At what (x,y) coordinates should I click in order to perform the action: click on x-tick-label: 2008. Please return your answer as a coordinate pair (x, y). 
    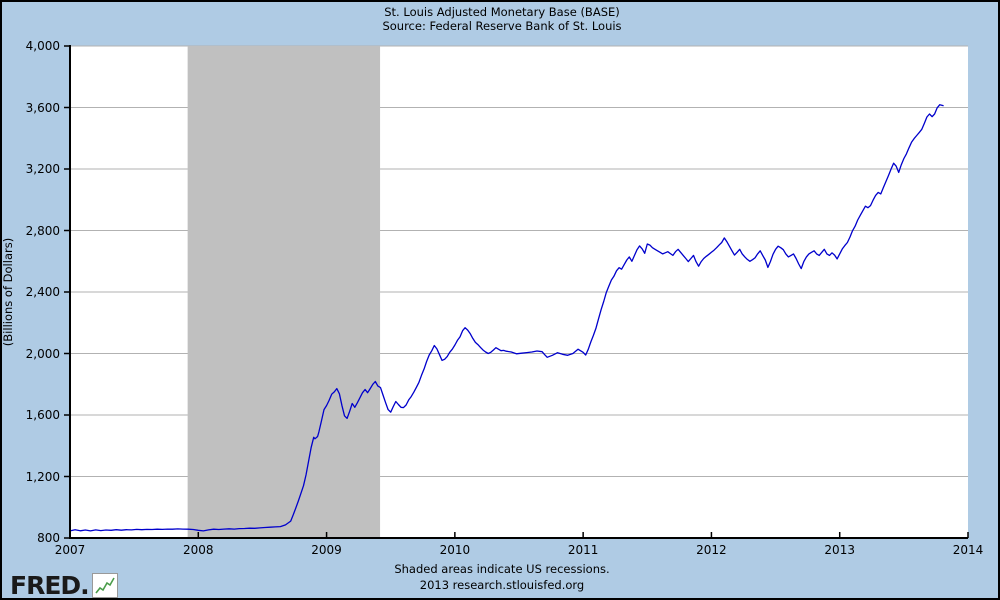
    Looking at the image, I should click on (198, 550).